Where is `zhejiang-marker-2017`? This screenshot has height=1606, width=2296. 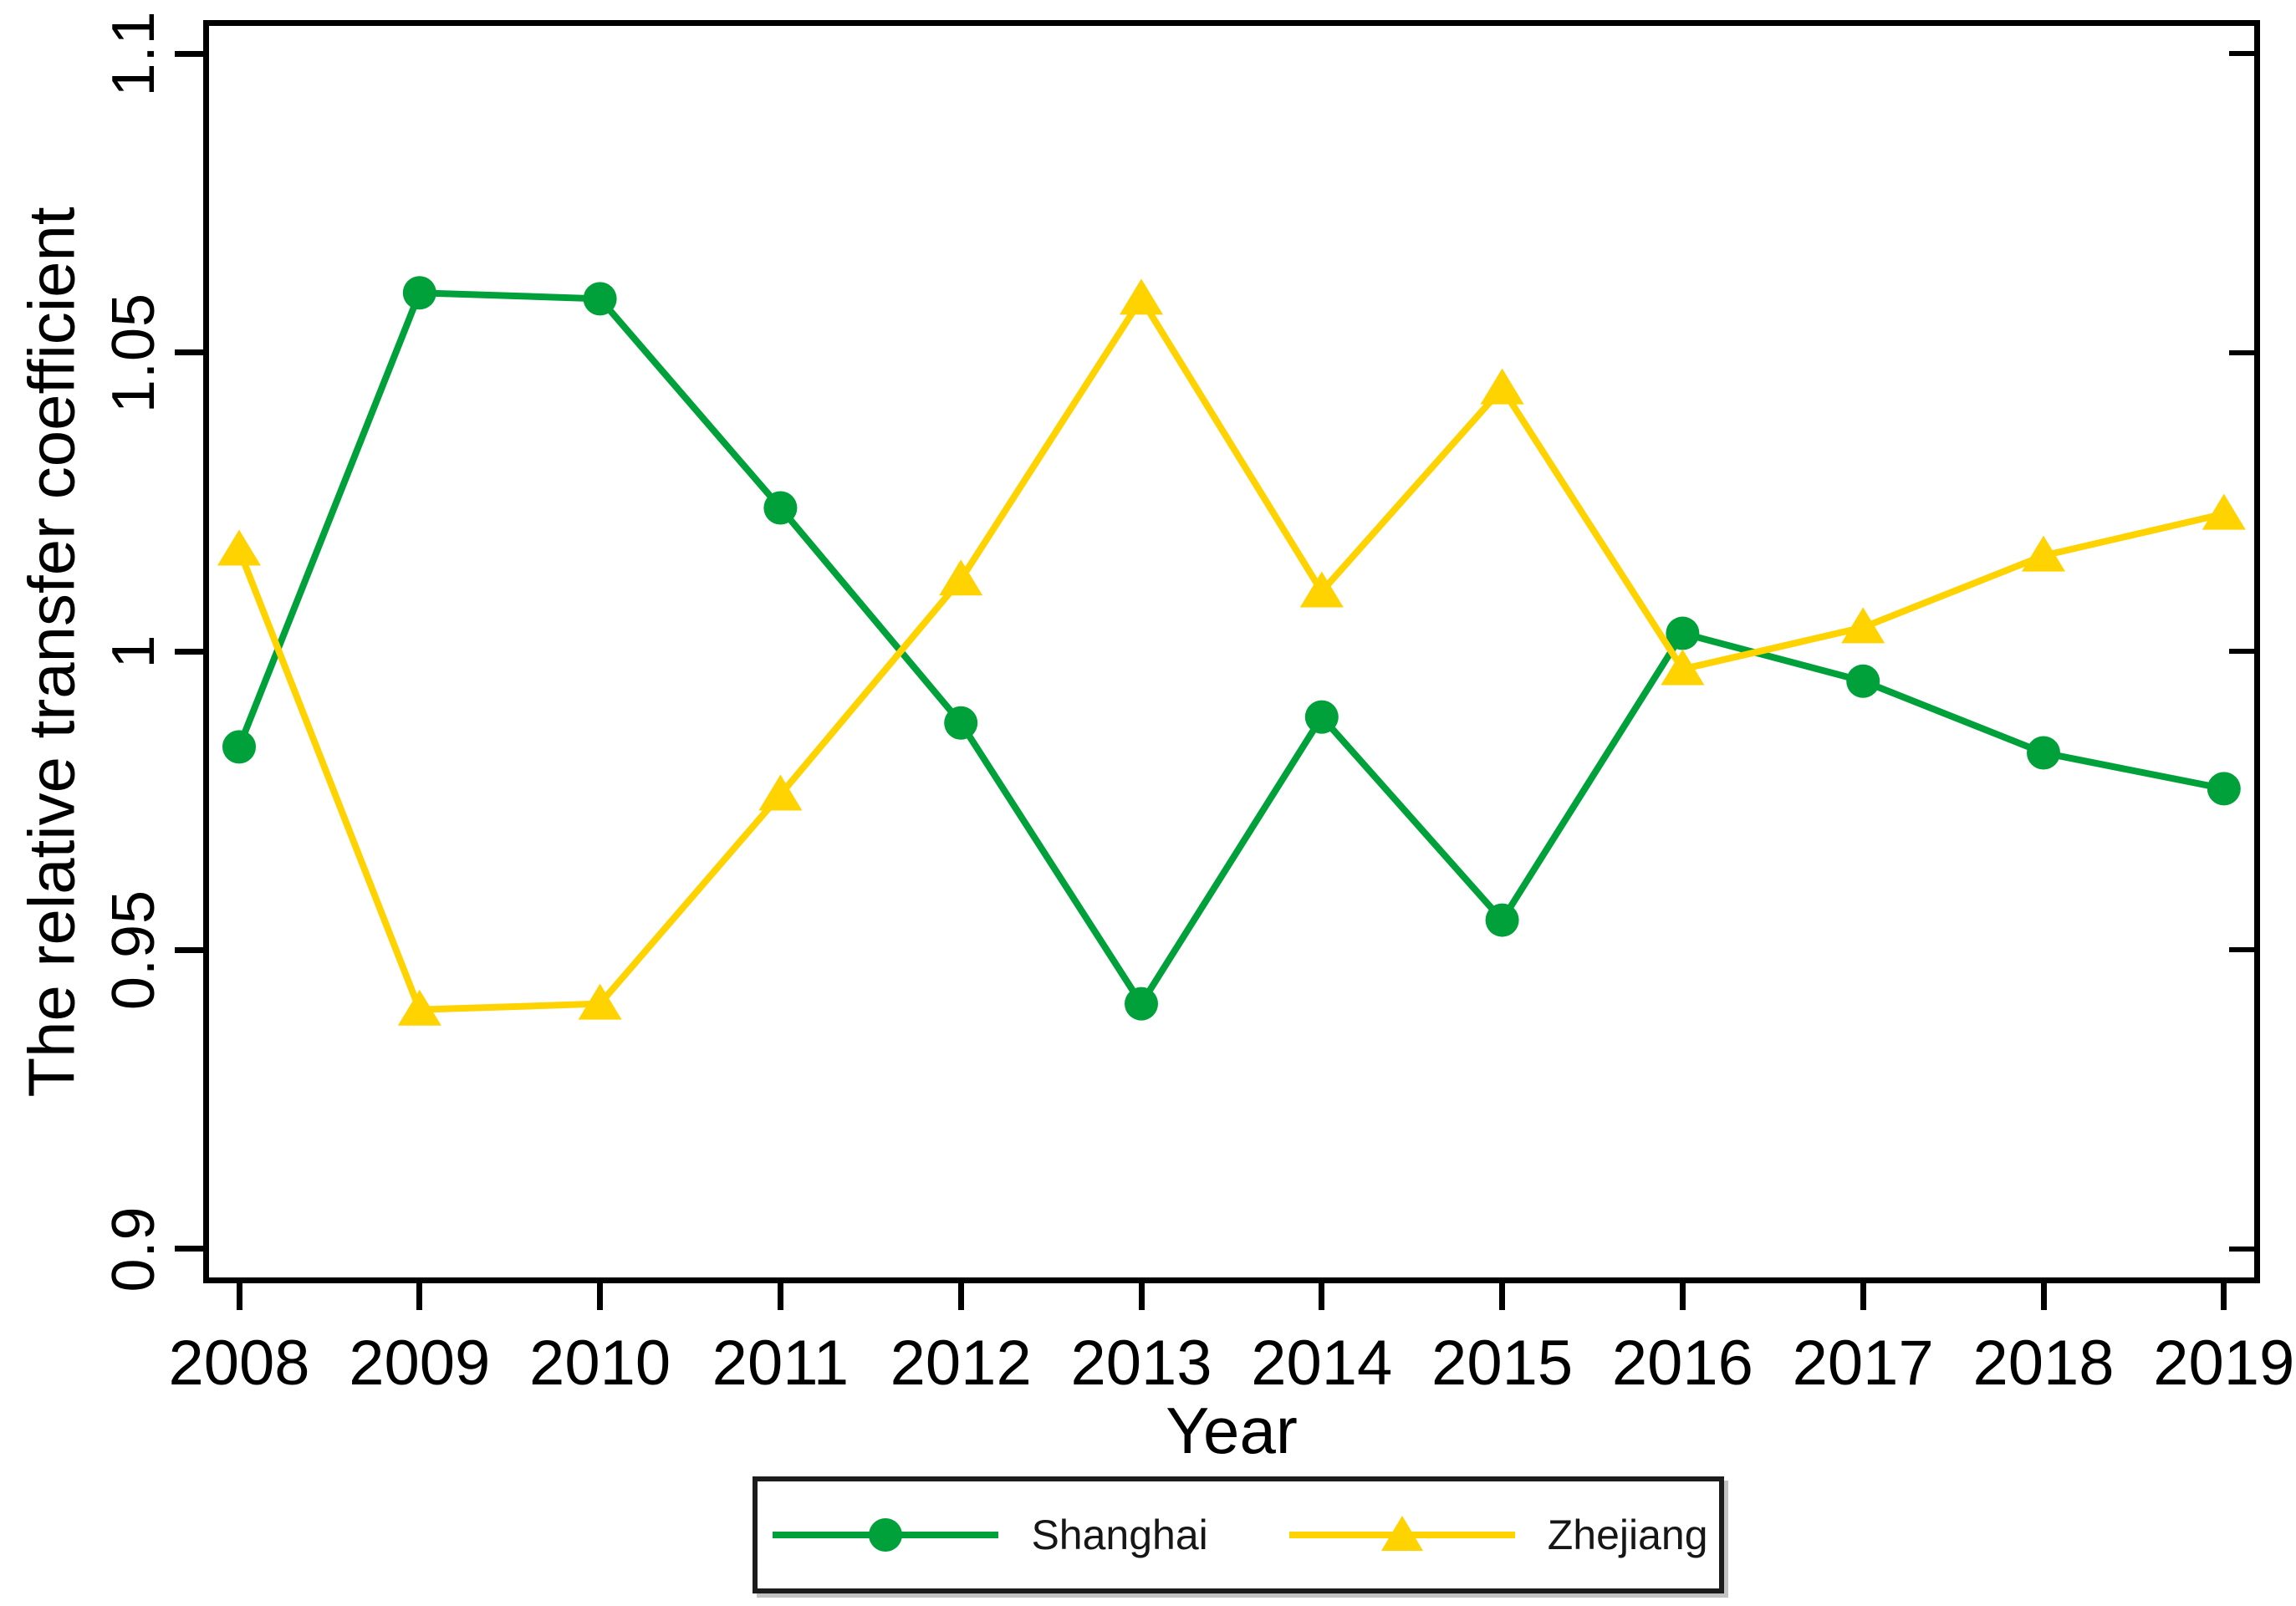 zhejiang-marker-2017 is located at coordinates (1863, 625).